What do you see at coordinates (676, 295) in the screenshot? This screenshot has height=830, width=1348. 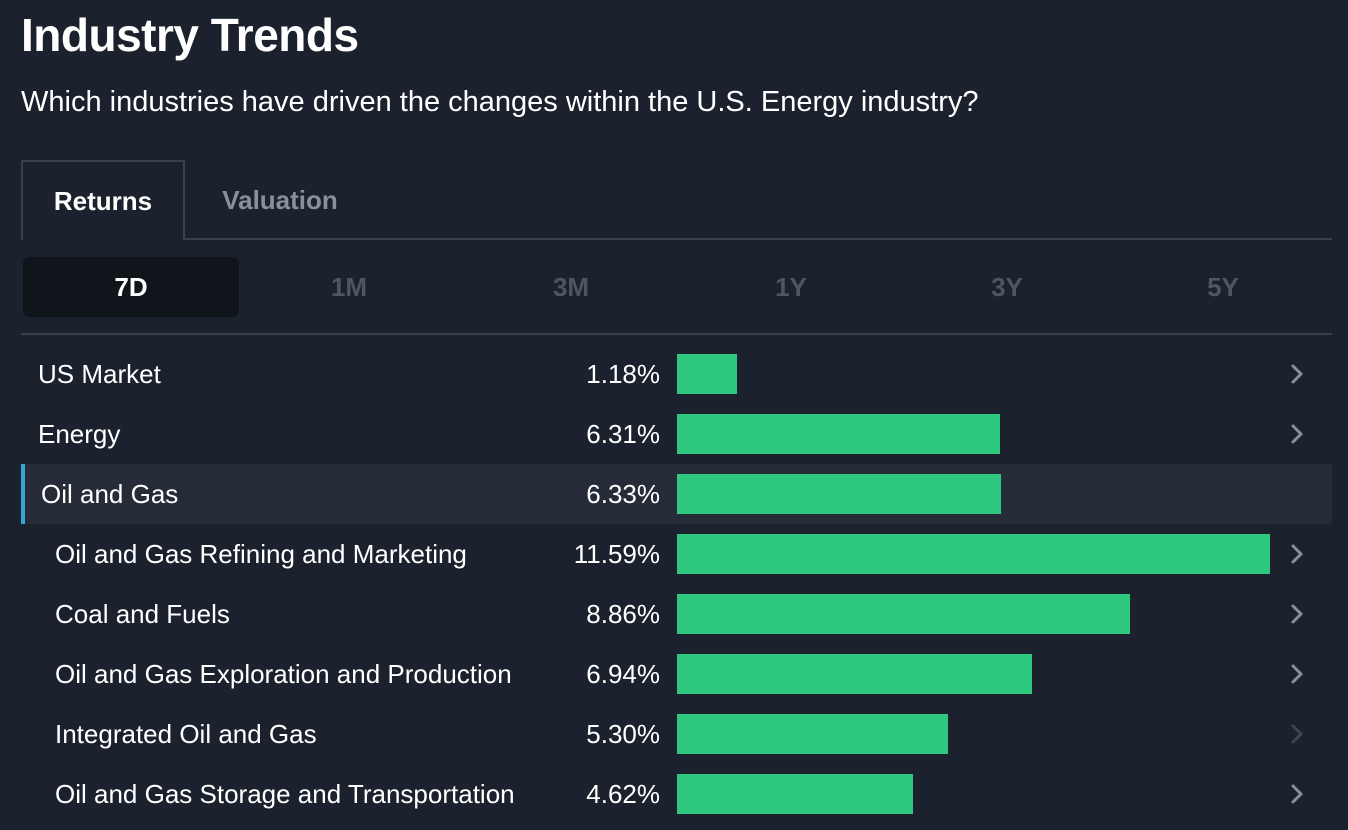 I see `period-selector: 7D 1M 3M 1Y 3Y 5Y` at bounding box center [676, 295].